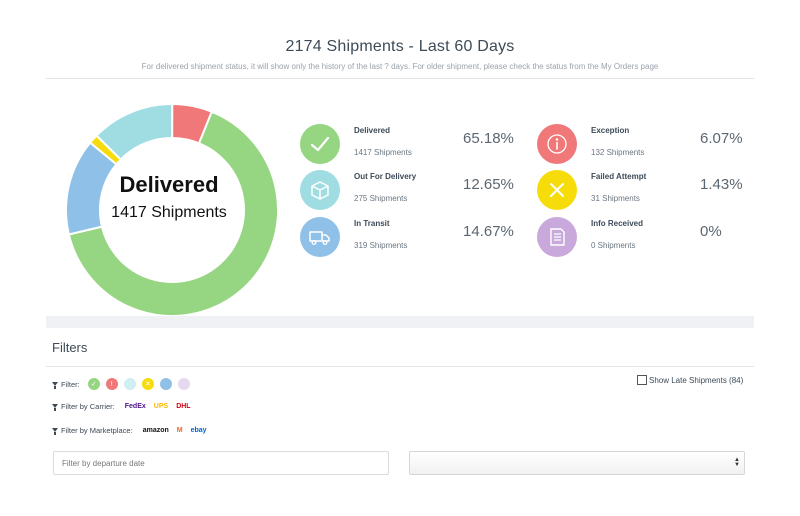  I want to click on stat-percent: 1.43%, so click(721, 184).